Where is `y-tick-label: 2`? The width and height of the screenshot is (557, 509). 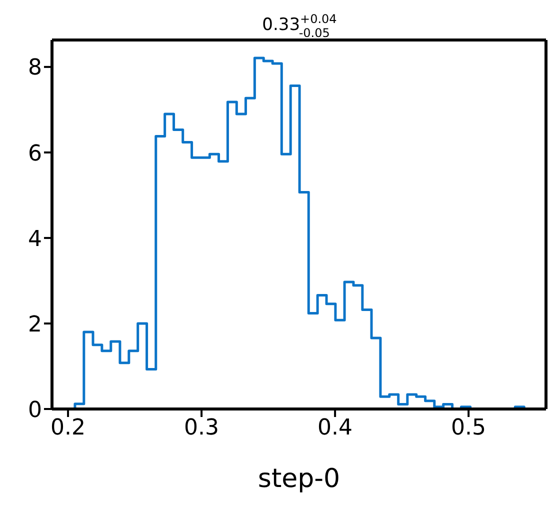 y-tick-label: 2 is located at coordinates (35, 325).